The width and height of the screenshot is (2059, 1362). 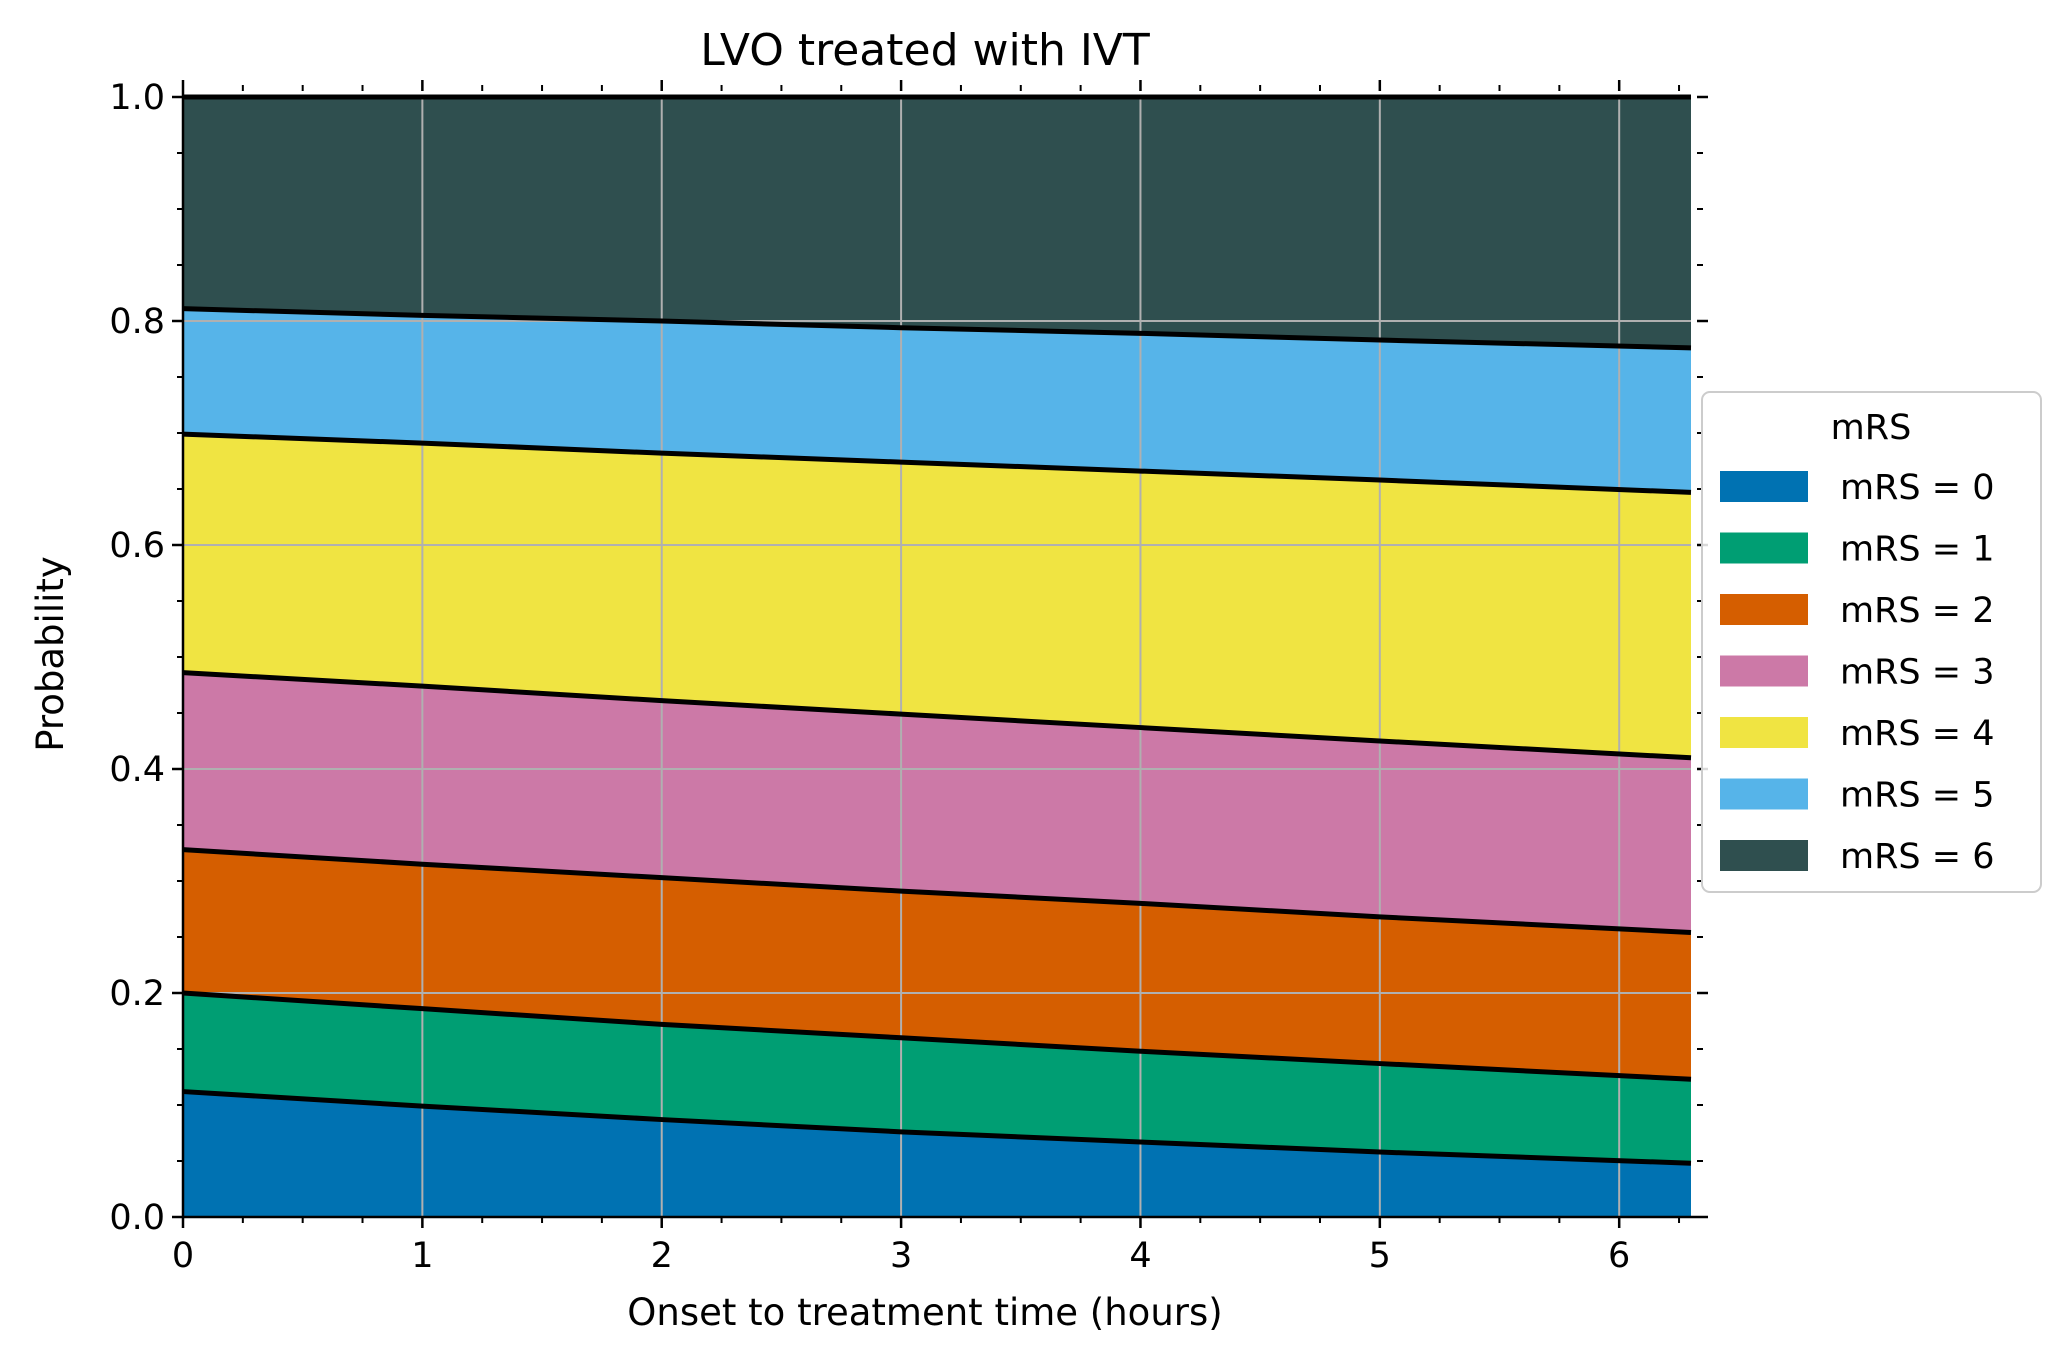 I want to click on legend-label-mrs-5: mRS = 5, so click(x=1917, y=796).